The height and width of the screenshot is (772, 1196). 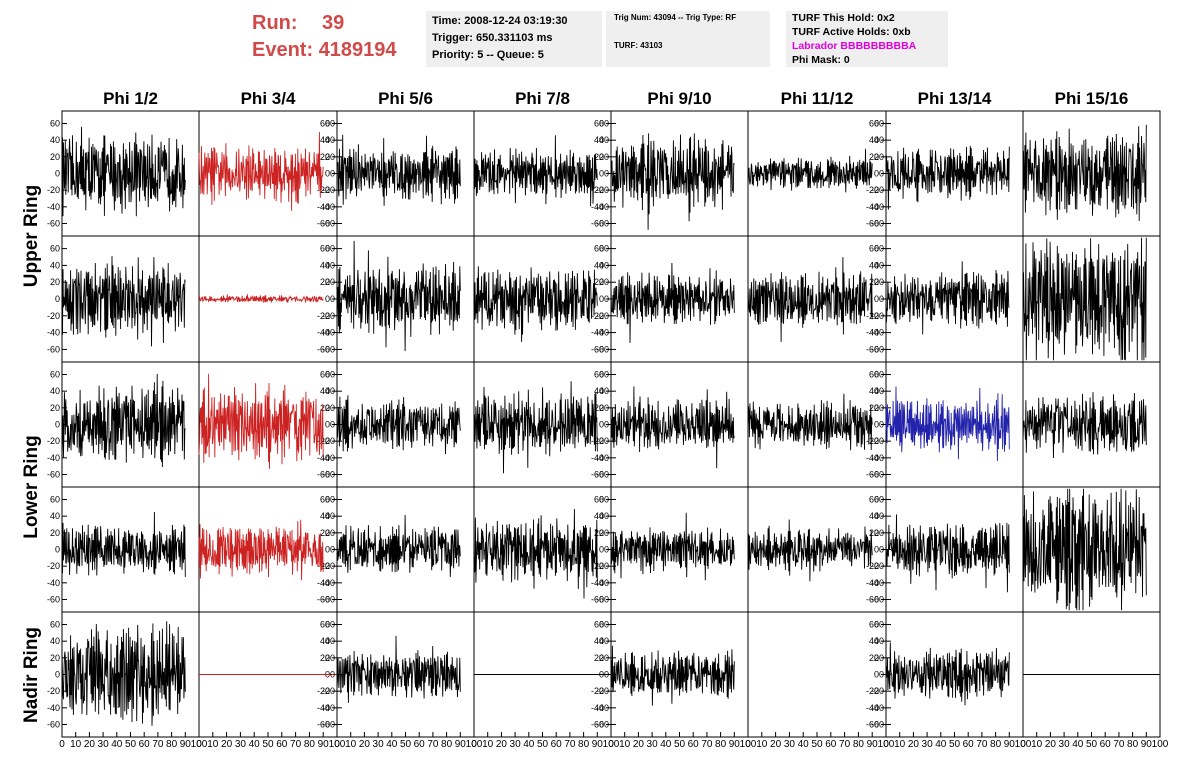 I want to click on column-header: Phi 13/14, so click(x=955, y=98).